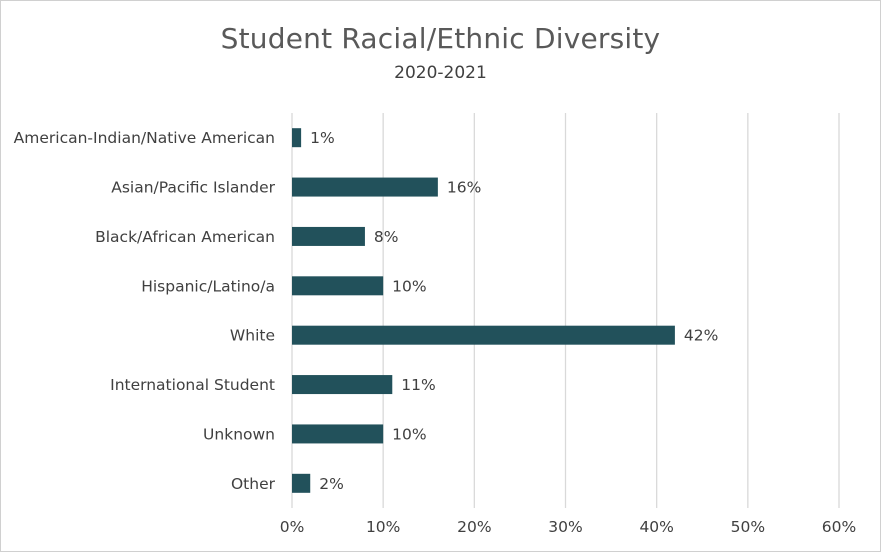 The image size is (881, 552). What do you see at coordinates (748, 527) in the screenshot?
I see `x-tick-label: 50%` at bounding box center [748, 527].